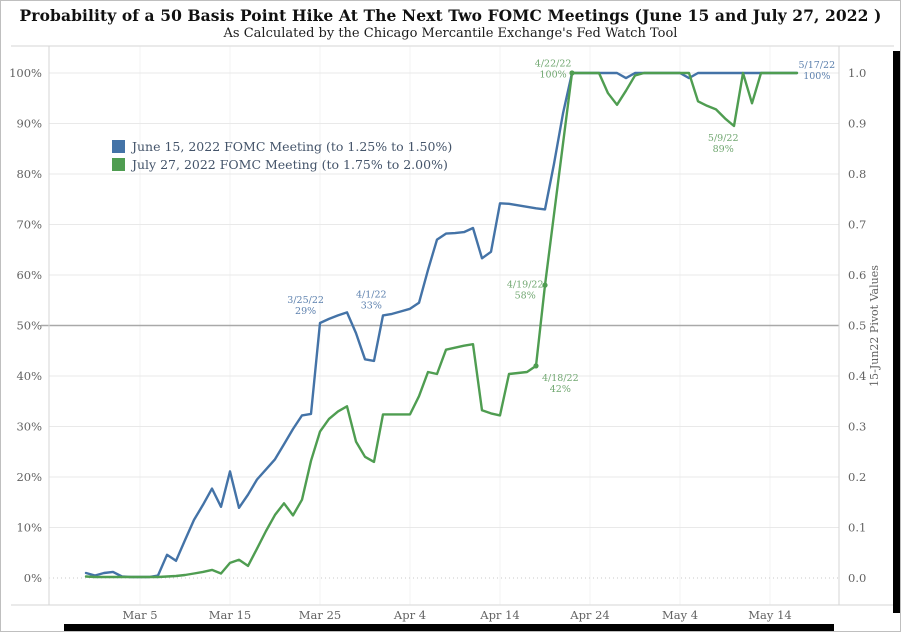 The width and height of the screenshot is (901, 632). What do you see at coordinates (29, 477) in the screenshot?
I see `left-axis-tick-label: 20%` at bounding box center [29, 477].